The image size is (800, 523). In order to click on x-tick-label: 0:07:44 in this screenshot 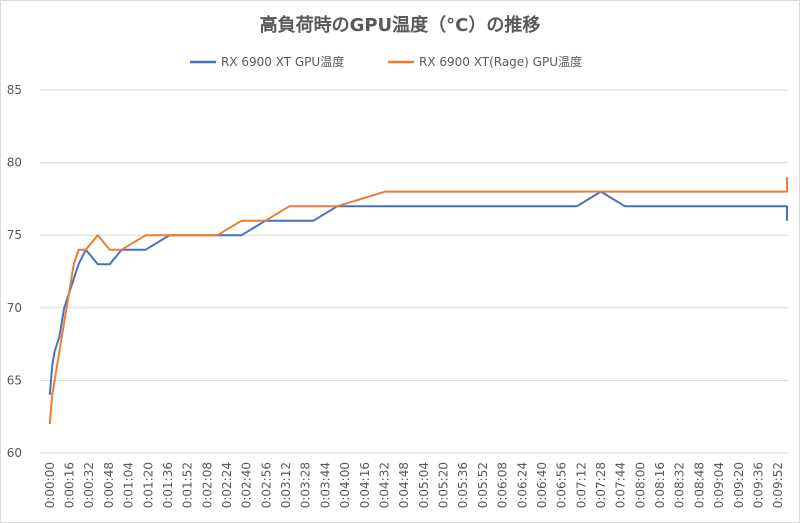, I will do `click(621, 485)`.